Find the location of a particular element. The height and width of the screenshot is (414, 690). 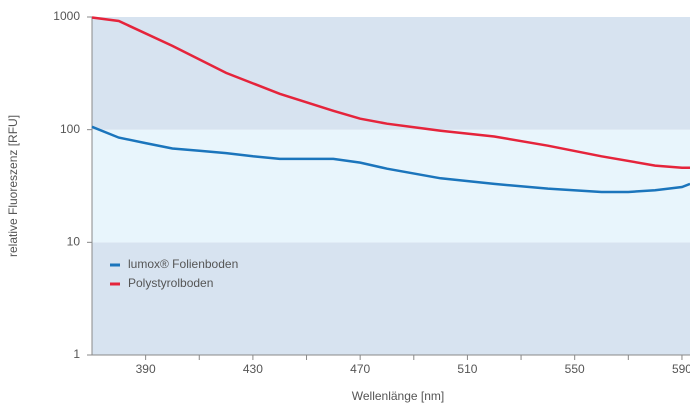

x-tick-label: 550 is located at coordinates (575, 369).